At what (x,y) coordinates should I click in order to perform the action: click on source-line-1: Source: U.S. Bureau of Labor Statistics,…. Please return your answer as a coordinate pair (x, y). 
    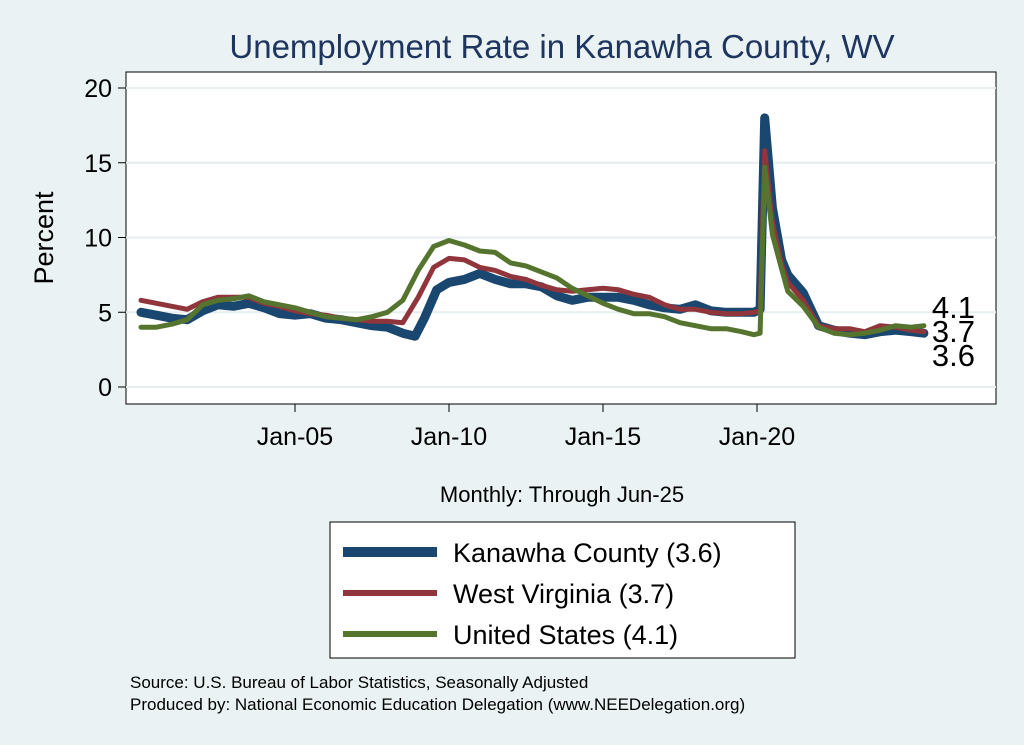
    Looking at the image, I should click on (359, 682).